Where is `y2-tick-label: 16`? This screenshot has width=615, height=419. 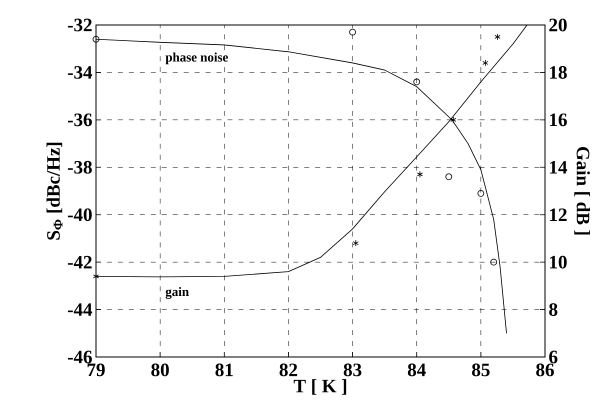 y2-tick-label: 16 is located at coordinates (558, 120).